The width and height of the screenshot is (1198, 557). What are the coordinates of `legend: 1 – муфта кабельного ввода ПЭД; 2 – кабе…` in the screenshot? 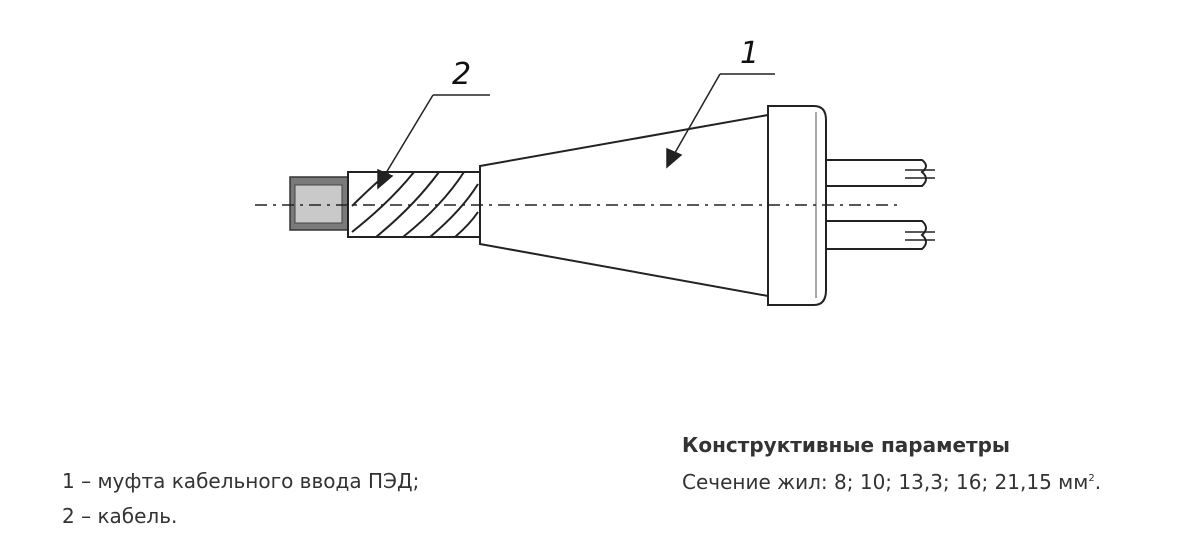 It's located at (240, 499).